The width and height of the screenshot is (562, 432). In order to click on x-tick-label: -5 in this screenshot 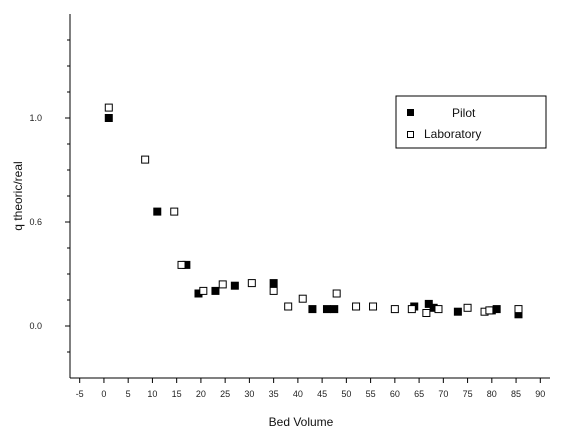, I will do `click(80, 394)`.